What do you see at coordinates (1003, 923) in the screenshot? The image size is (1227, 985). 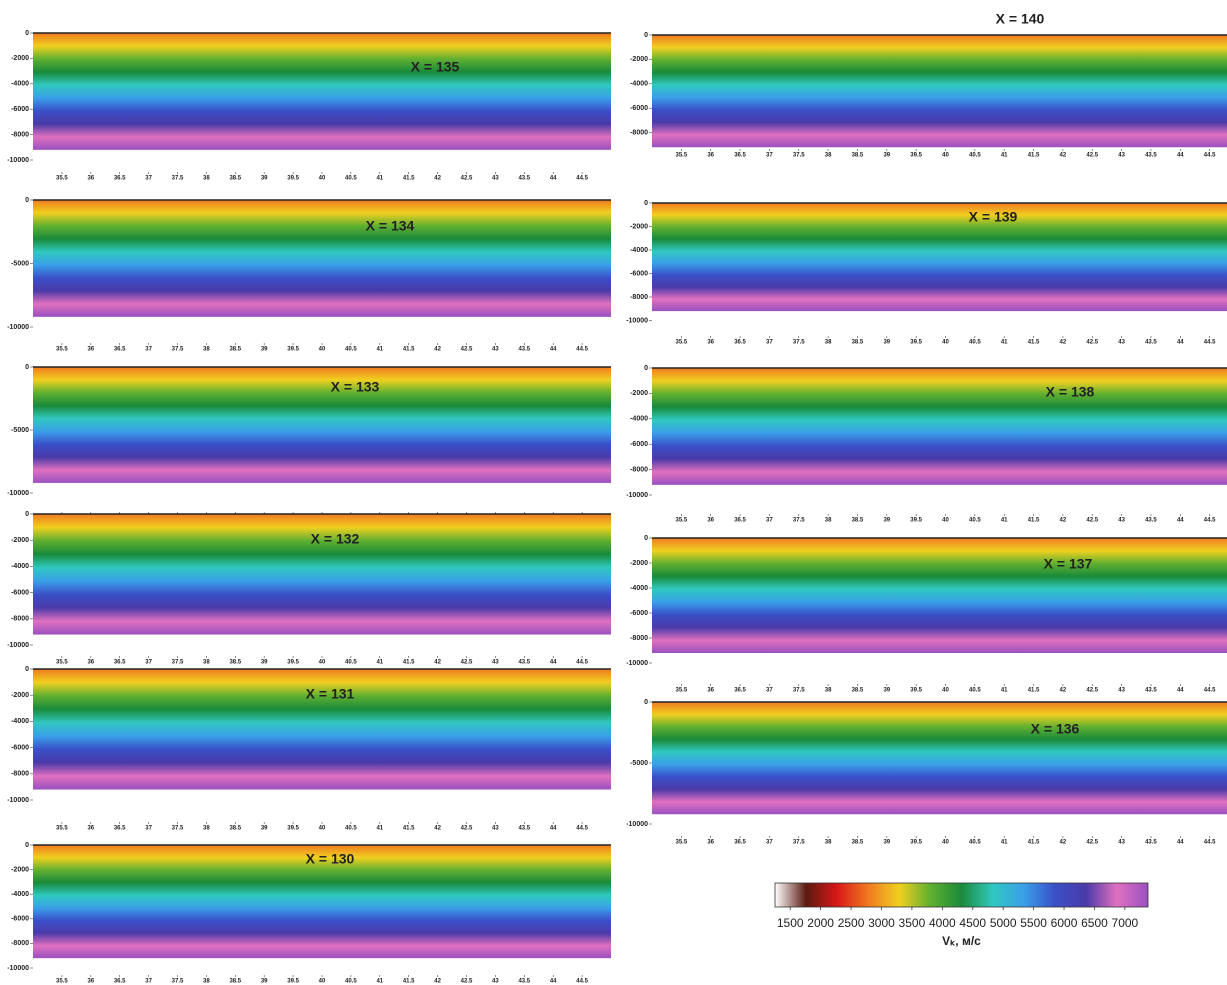 I see `colorbar-tick-label: 5000` at bounding box center [1003, 923].